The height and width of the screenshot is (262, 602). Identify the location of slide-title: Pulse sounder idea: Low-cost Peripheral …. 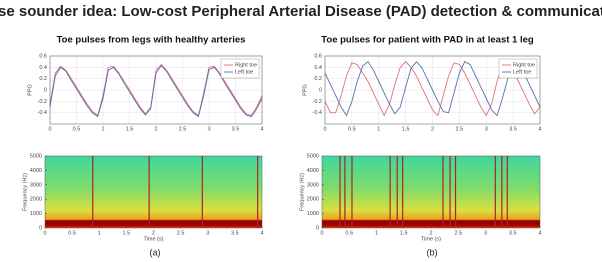
(301, 11).